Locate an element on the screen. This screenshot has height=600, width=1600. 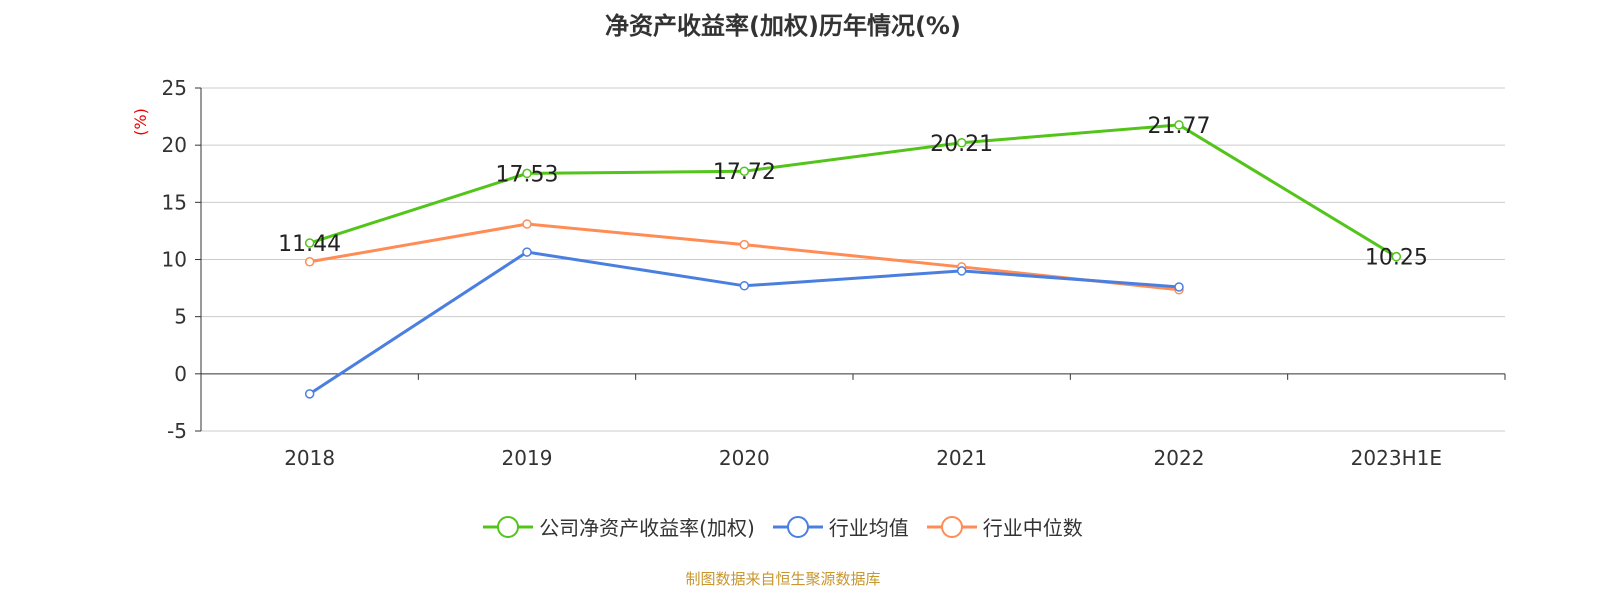
legend: 公司净资产收益率(加权) 行业均值 行业中位数 is located at coordinates (783, 526).